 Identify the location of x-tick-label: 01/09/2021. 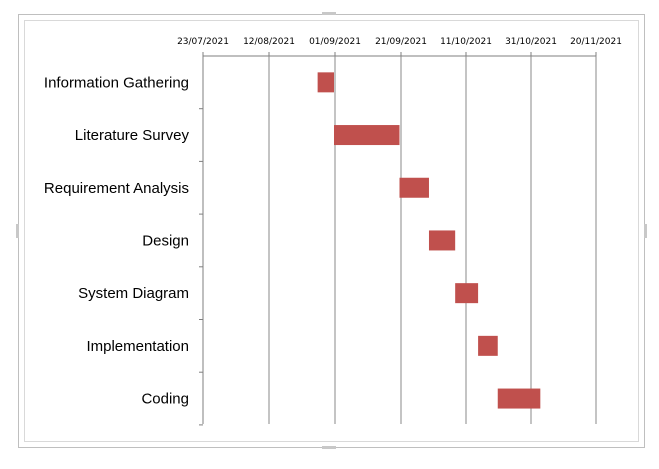
(335, 42).